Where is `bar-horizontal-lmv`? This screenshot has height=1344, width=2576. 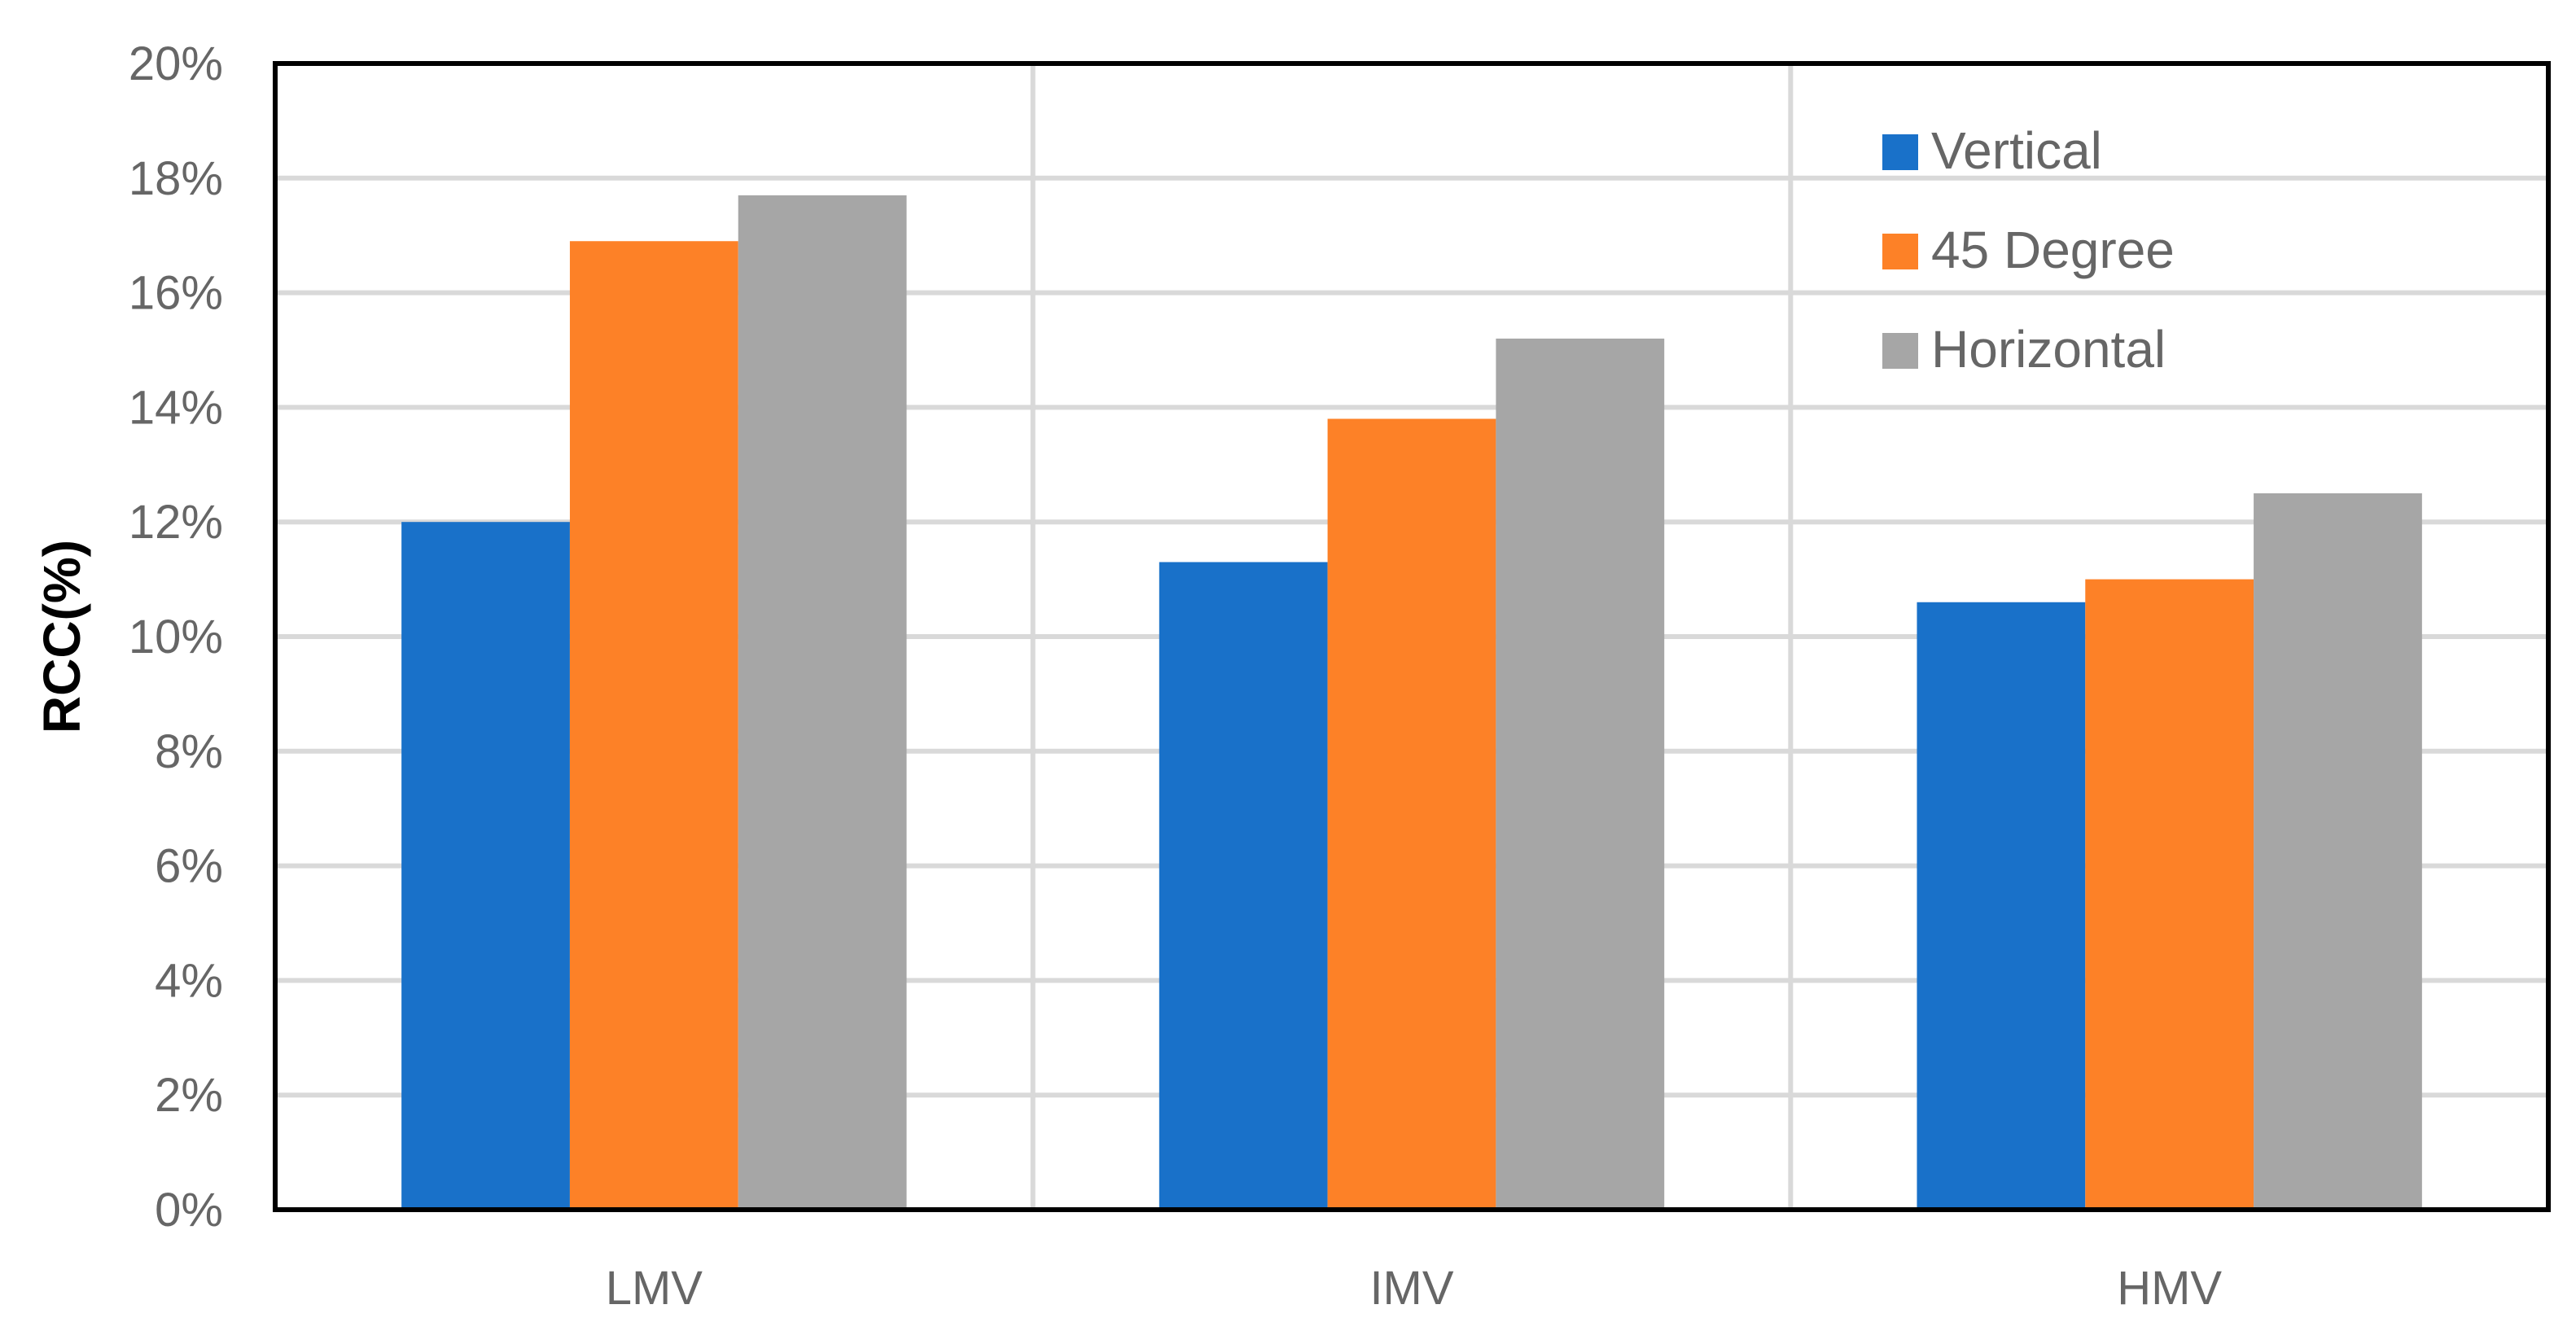 bar-horizontal-lmv is located at coordinates (822, 702).